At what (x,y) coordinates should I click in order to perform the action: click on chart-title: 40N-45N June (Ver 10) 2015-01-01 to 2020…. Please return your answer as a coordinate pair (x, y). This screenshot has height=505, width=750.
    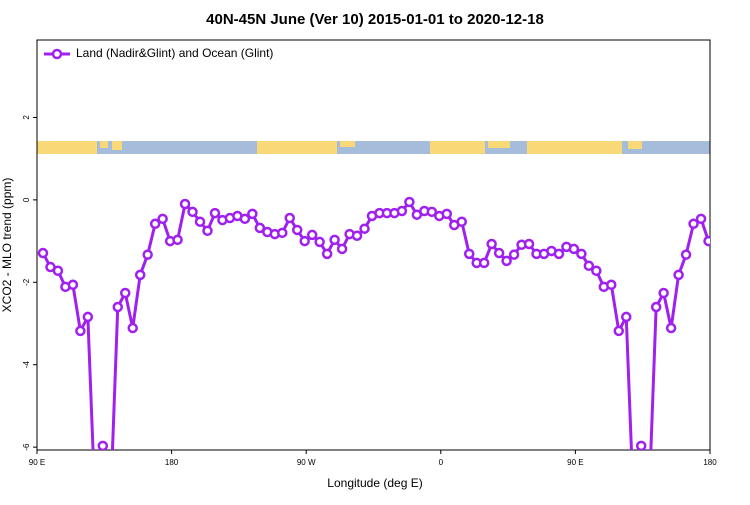
    Looking at the image, I should click on (375, 19).